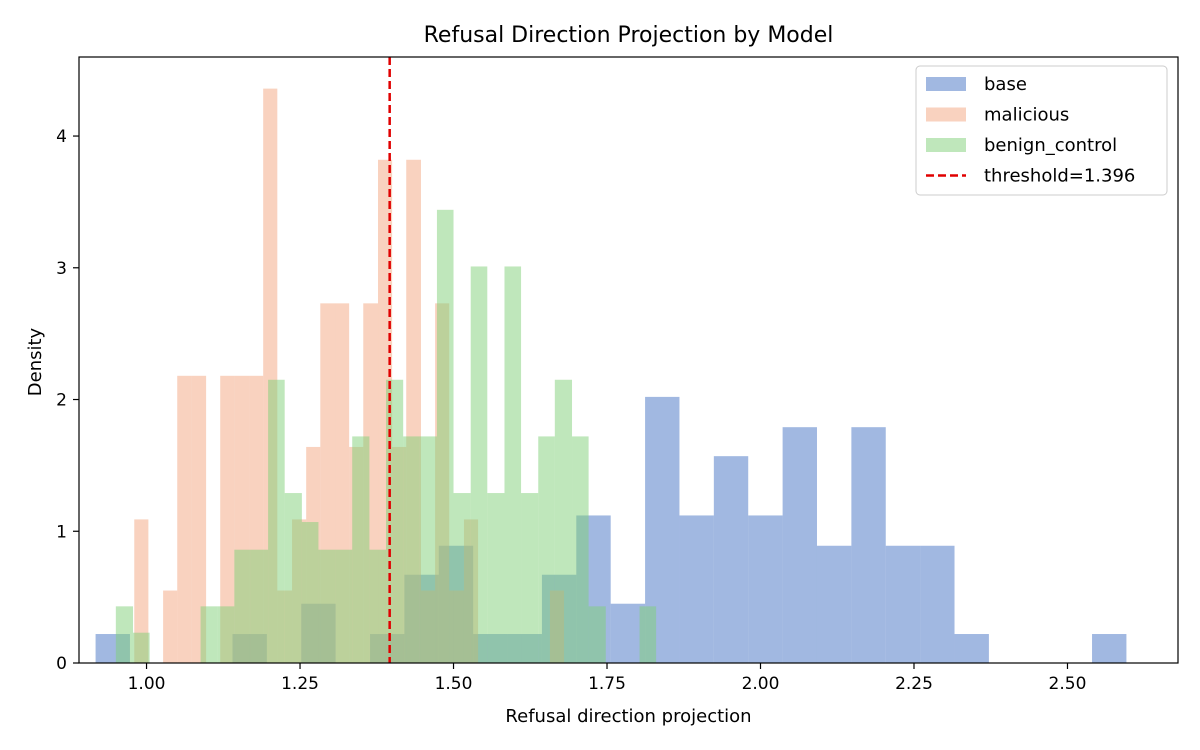  Describe the element at coordinates (1005, 84) in the screenshot. I see `legend-label: base` at that location.